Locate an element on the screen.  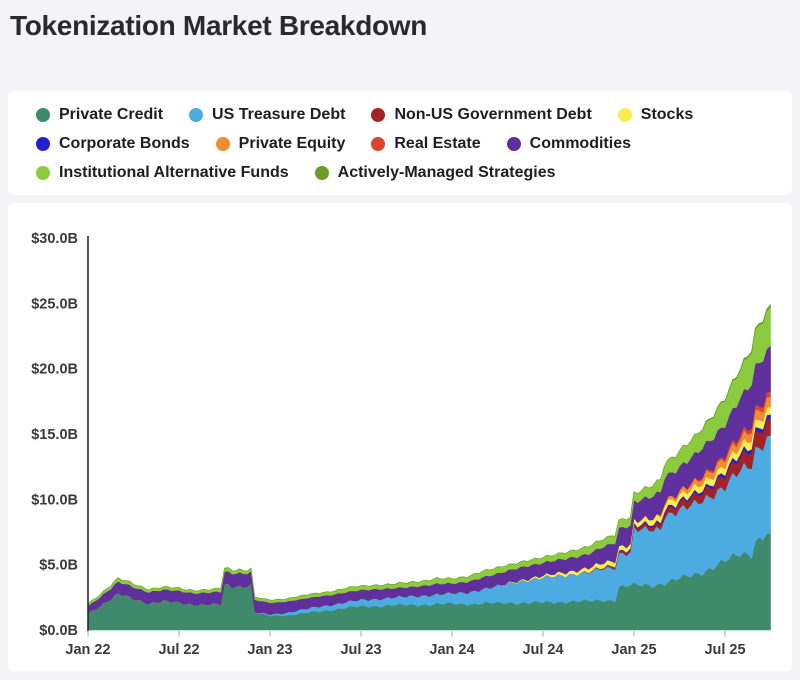
legend-label: Commodities is located at coordinates (580, 143).